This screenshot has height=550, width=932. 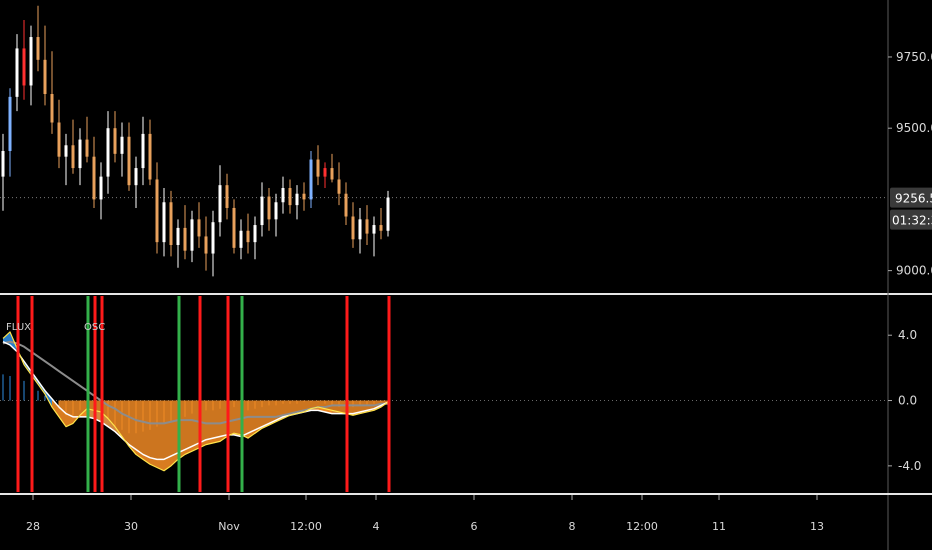 I want to click on time-tick-label: 30, so click(x=131, y=526).